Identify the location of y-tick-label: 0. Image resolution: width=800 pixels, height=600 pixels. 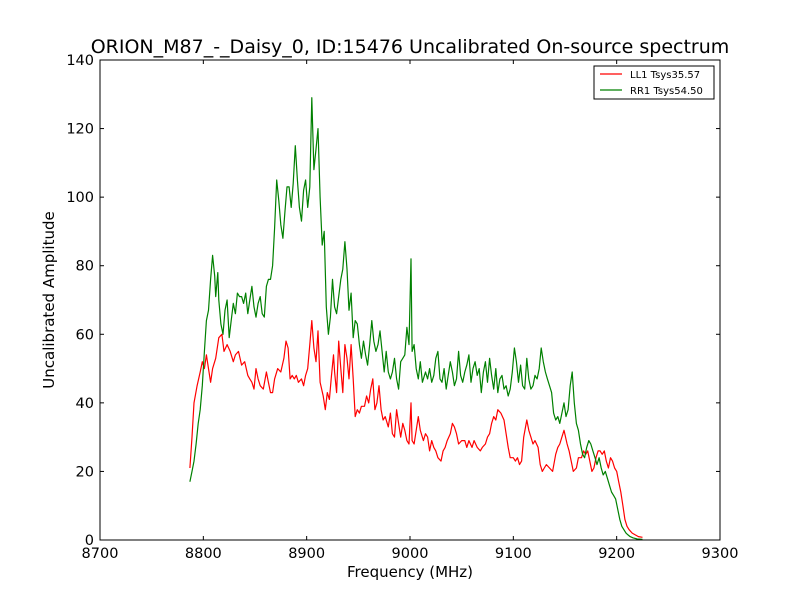
(89, 541).